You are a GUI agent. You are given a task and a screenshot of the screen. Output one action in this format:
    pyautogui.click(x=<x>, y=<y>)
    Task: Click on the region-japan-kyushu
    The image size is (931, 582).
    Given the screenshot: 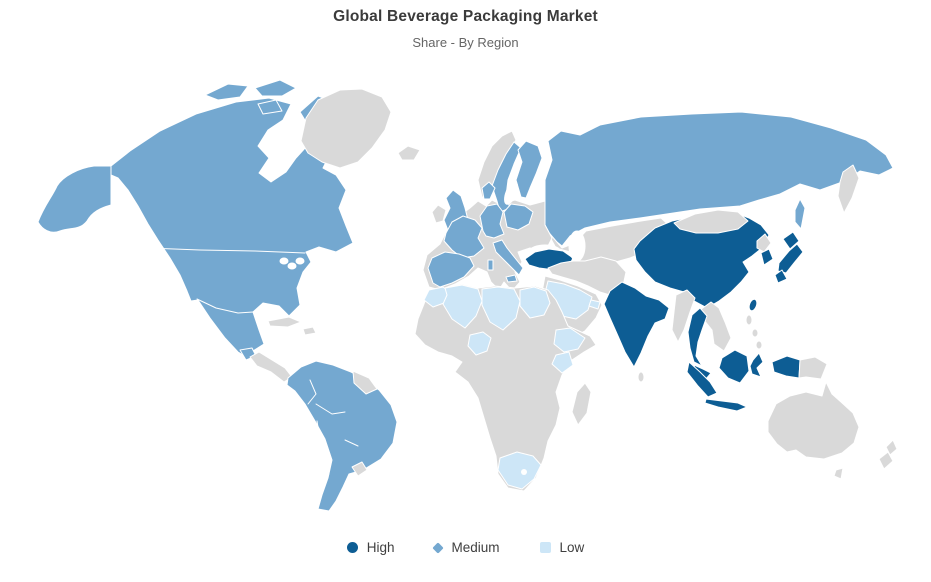 What is the action you would take?
    pyautogui.click(x=781, y=276)
    